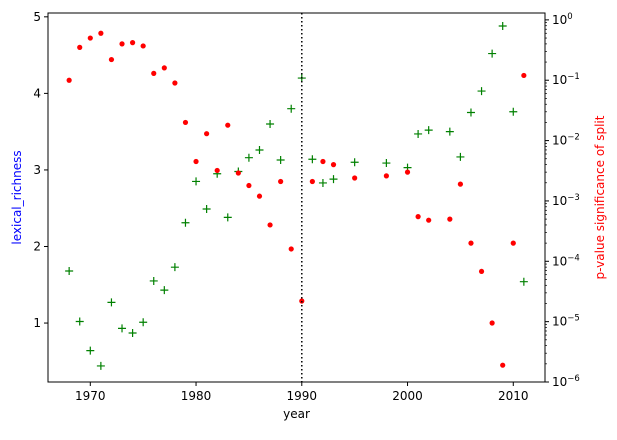  Describe the element at coordinates (562, 19) in the screenshot. I see `right-tick-label: 10⁰` at that location.